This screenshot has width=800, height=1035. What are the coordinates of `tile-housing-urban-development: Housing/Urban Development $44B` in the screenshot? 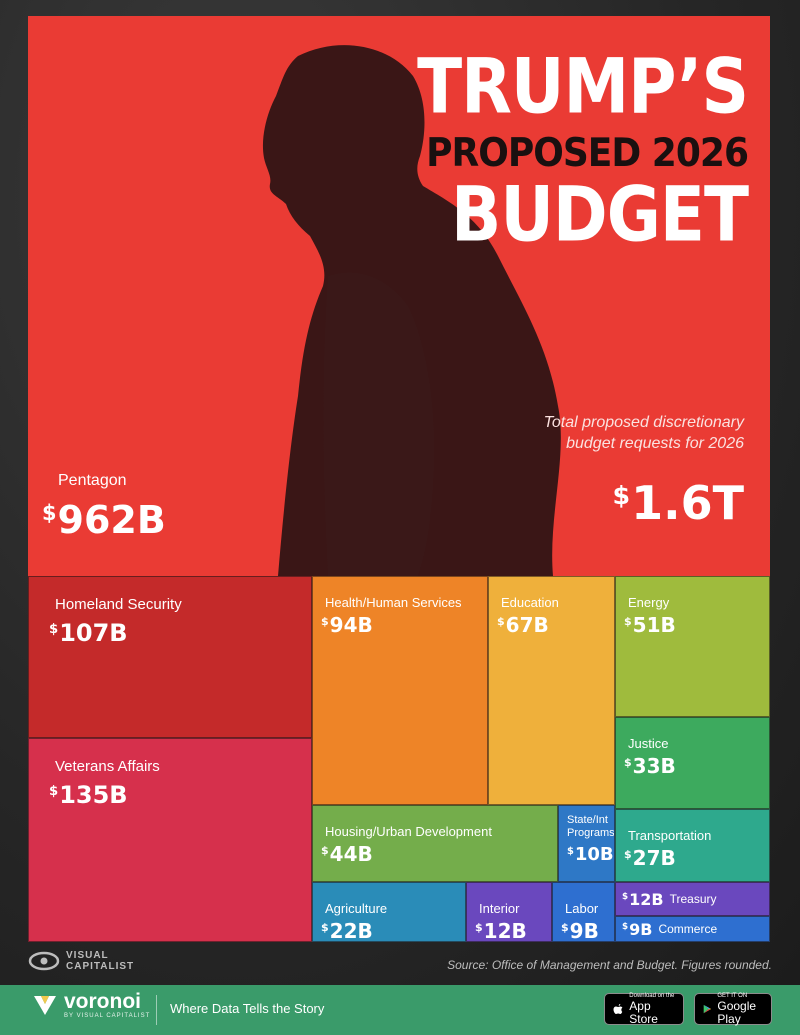 It's located at (435, 843).